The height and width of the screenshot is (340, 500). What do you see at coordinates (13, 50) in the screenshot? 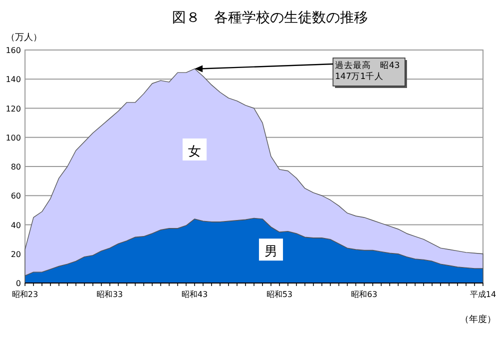
I see `y-tick-label: 160` at bounding box center [13, 50].